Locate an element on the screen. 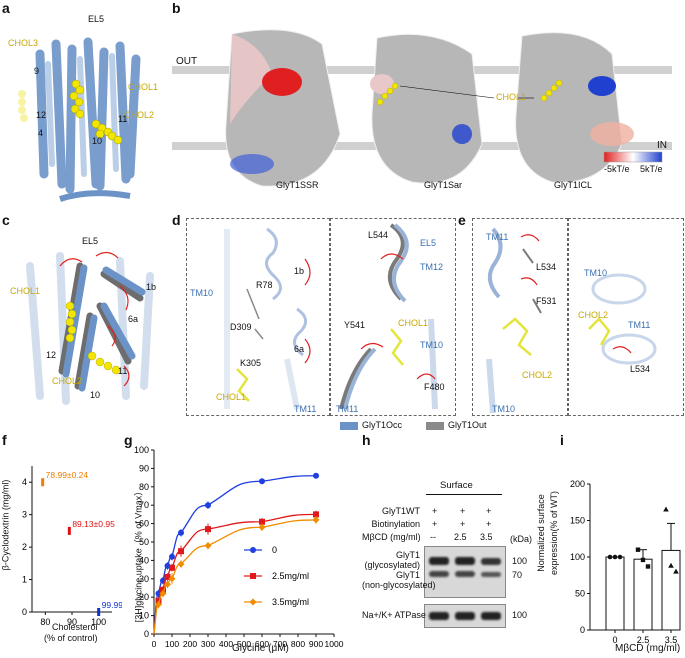 Image resolution: width=685 pixels, height=658 pixels. panel-letter-c: c is located at coordinates (6, 220).